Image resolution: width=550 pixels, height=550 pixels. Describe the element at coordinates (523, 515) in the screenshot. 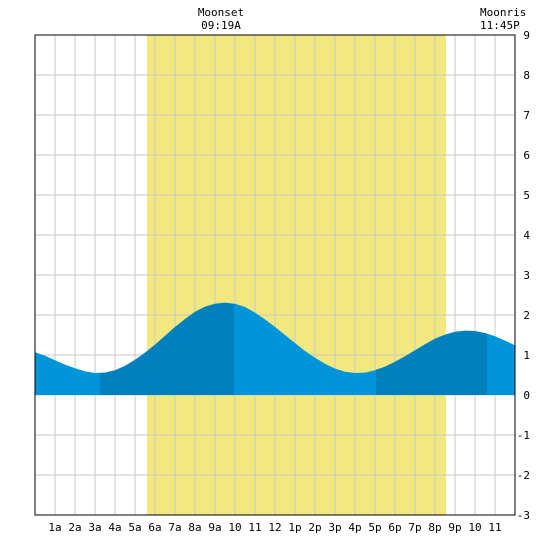

I see `y-tick-label: -3` at that location.